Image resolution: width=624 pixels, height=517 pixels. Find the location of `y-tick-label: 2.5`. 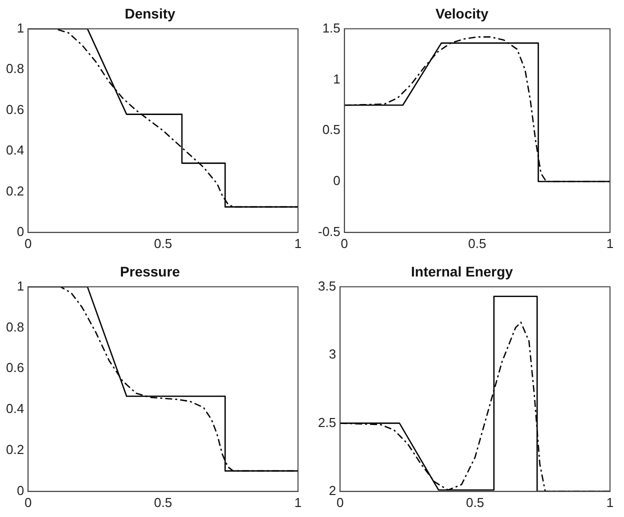

y-tick-label: 2.5 is located at coordinates (327, 422).